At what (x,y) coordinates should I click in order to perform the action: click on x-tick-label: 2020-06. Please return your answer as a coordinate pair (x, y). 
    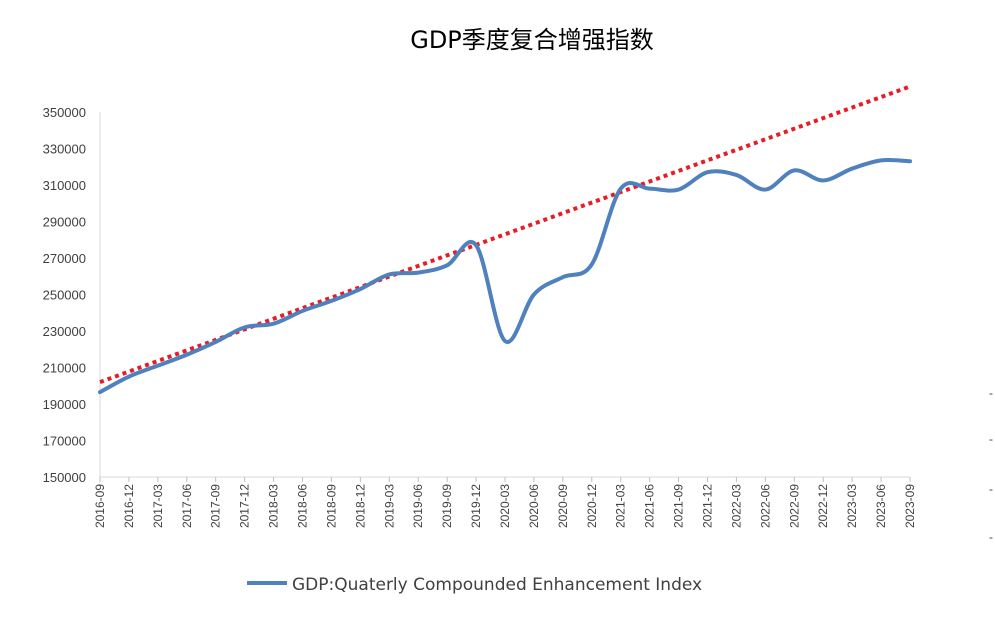
    Looking at the image, I should click on (534, 506).